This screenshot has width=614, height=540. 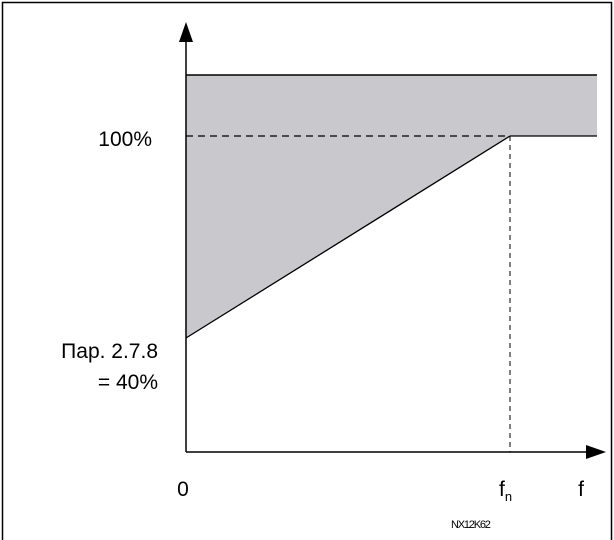 What do you see at coordinates (186, 32) in the screenshot?
I see `y-axis-arrow-icon` at bounding box center [186, 32].